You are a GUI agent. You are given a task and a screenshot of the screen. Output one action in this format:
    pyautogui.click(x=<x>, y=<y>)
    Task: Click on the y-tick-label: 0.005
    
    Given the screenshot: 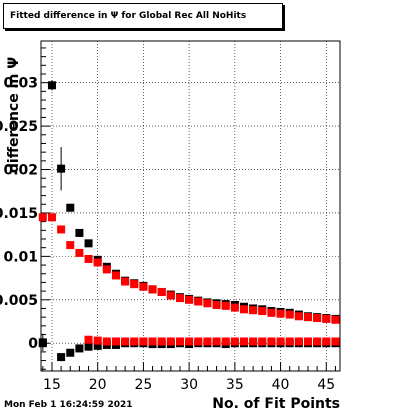 What is the action you would take?
    pyautogui.click(x=19, y=301)
    